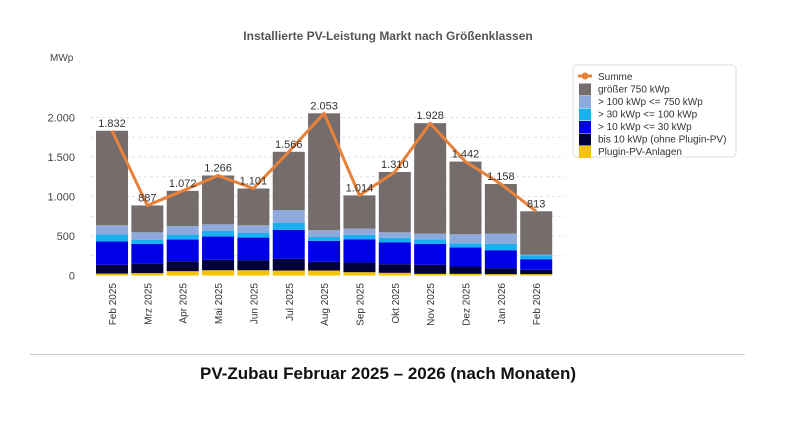 The image size is (800, 446). What do you see at coordinates (466, 155) in the screenshot?
I see `data-label: 1.442` at bounding box center [466, 155].